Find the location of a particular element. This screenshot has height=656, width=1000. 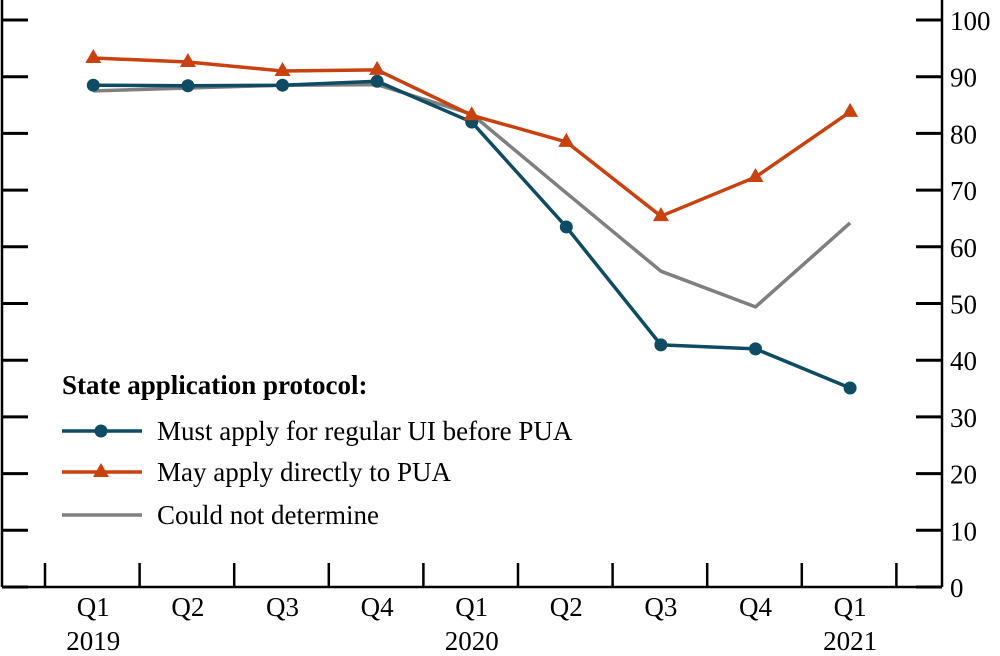

legend-marker-circle is located at coordinates (101, 431).